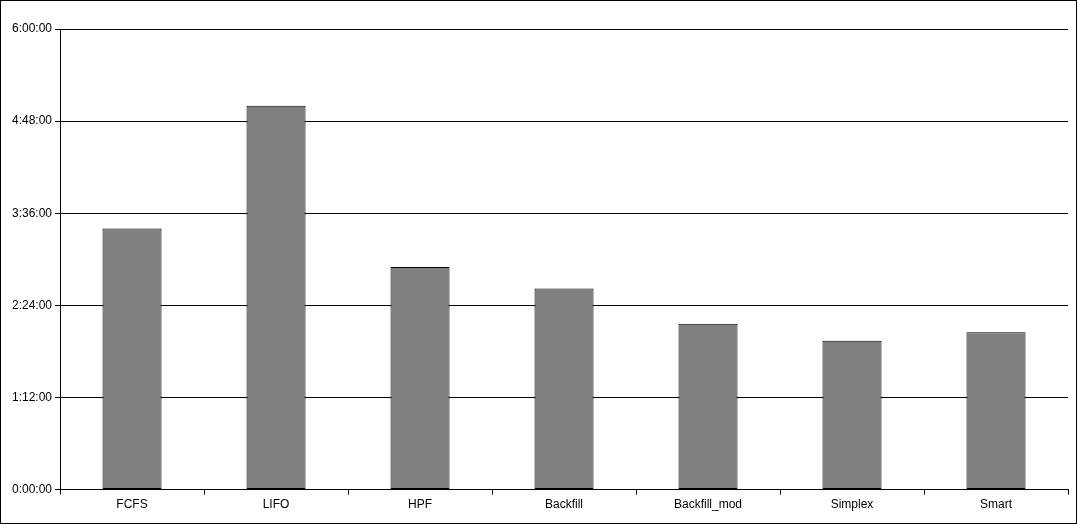  Describe the element at coordinates (132, 504) in the screenshot. I see `x-tick-label: FCFS` at that location.